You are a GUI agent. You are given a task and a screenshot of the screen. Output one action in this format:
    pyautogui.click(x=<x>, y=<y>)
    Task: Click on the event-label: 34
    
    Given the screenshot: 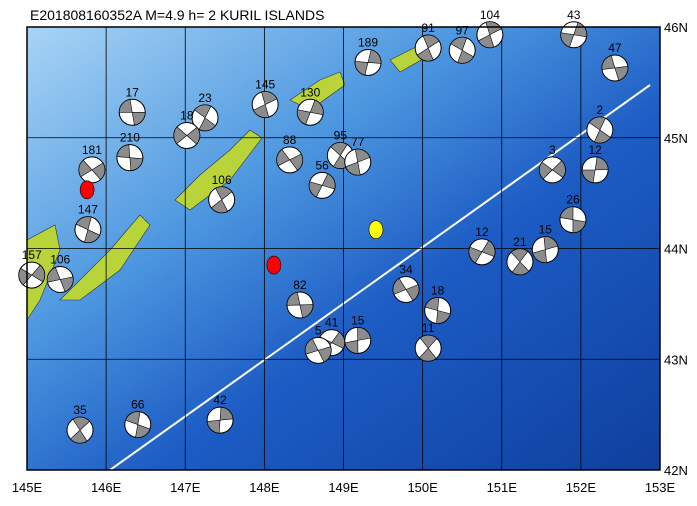 What is the action you would take?
    pyautogui.click(x=406, y=269)
    